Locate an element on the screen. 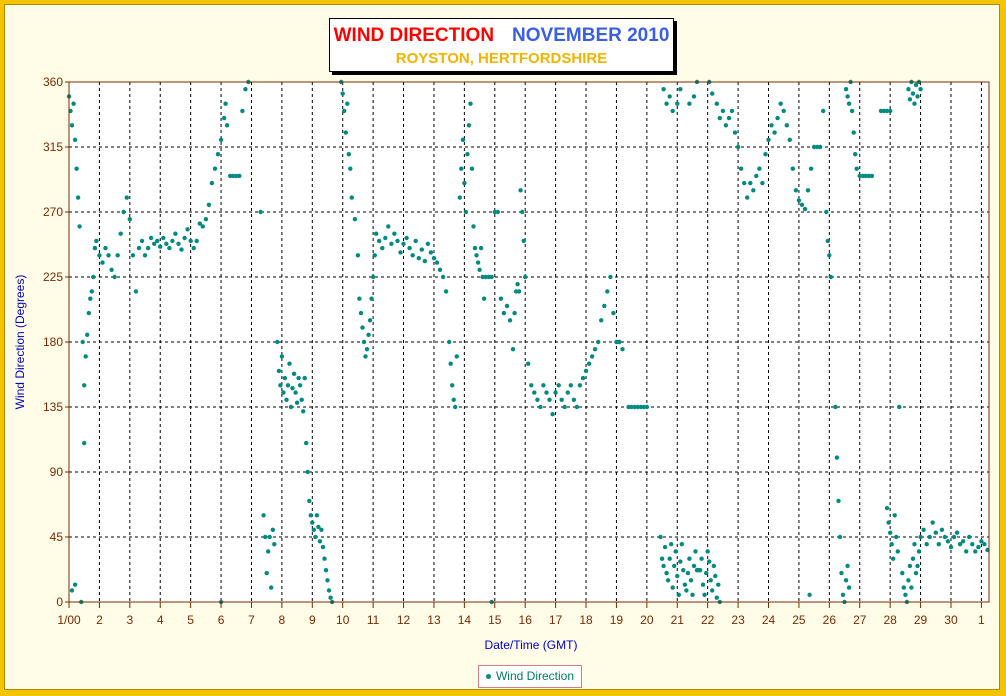 This screenshot has width=1006, height=696. x-tick-label: 2 is located at coordinates (99, 620).